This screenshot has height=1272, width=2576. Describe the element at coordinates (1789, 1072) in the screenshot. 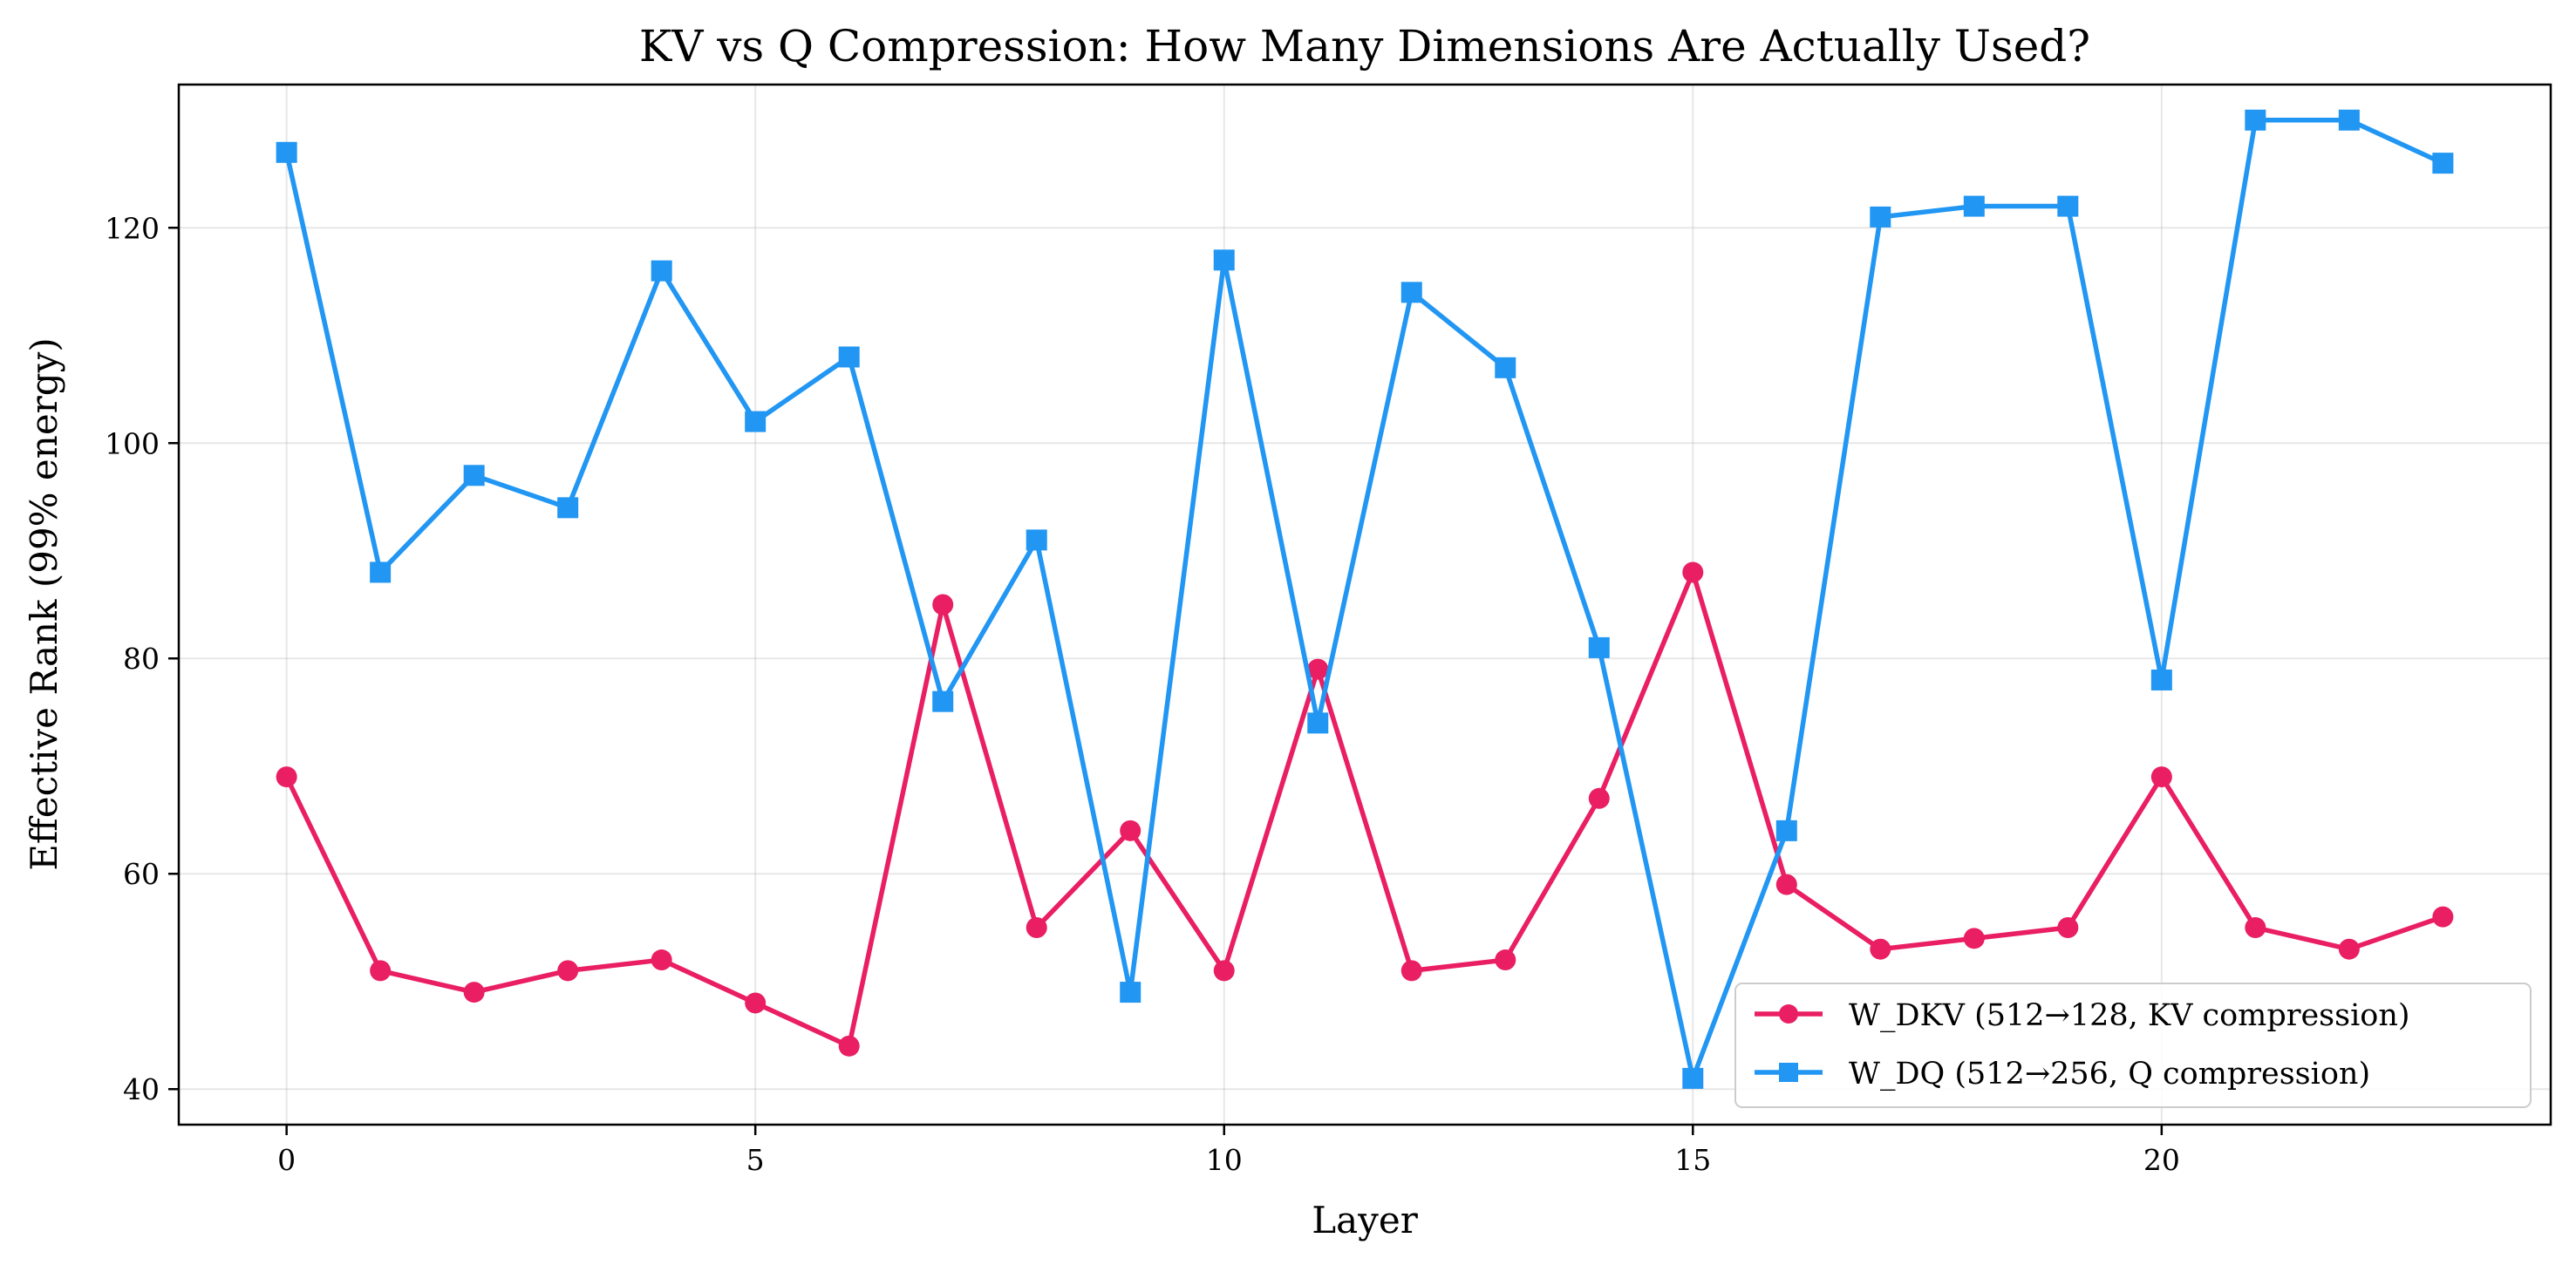

I see `legend-marker-wdq` at that location.